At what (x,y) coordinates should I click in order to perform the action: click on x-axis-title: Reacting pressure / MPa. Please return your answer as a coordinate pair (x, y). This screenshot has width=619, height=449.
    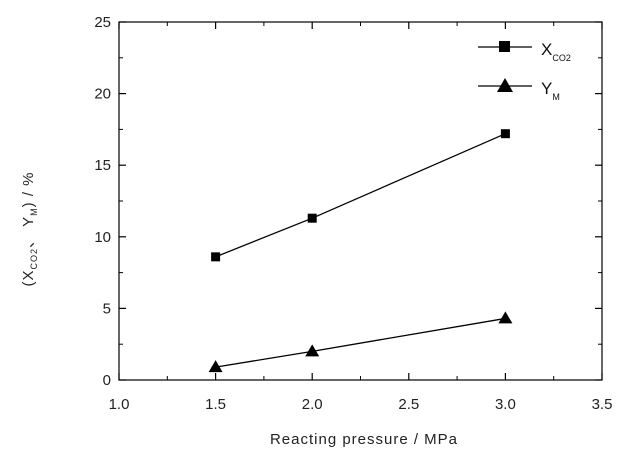
    Looking at the image, I should click on (364, 439).